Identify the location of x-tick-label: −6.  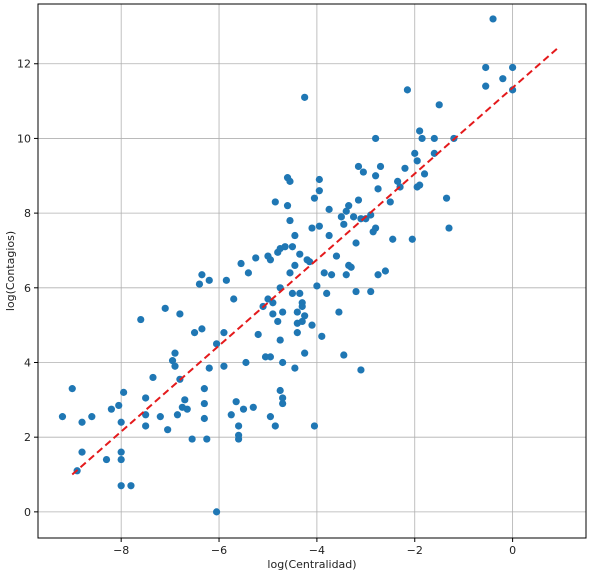
(219, 550).